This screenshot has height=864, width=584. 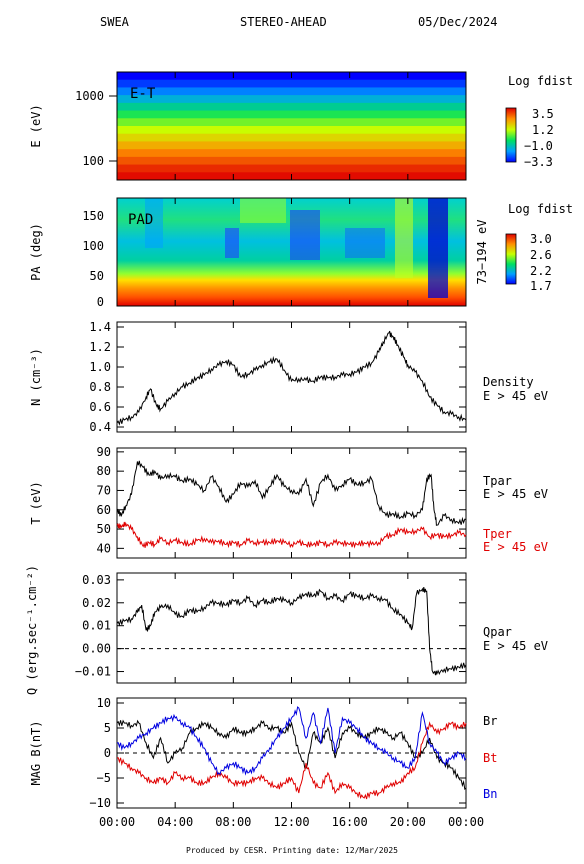 I want to click on y-tick-label: 70, so click(x=104, y=490).